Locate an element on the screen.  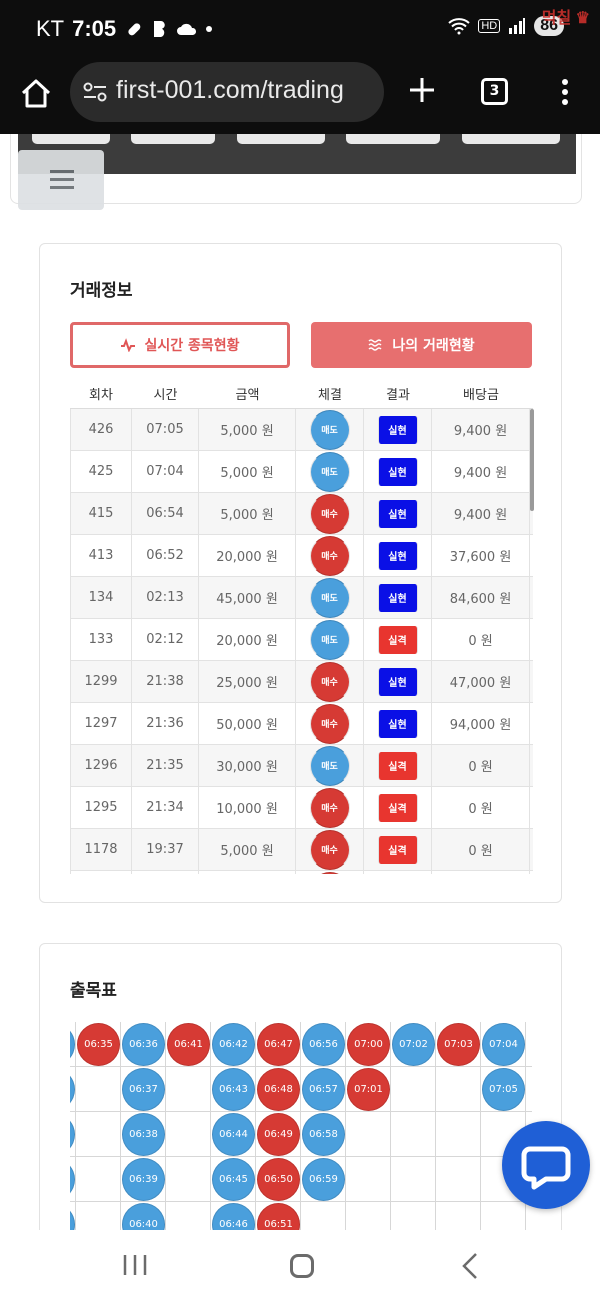
chat-button is located at coordinates (546, 1165).